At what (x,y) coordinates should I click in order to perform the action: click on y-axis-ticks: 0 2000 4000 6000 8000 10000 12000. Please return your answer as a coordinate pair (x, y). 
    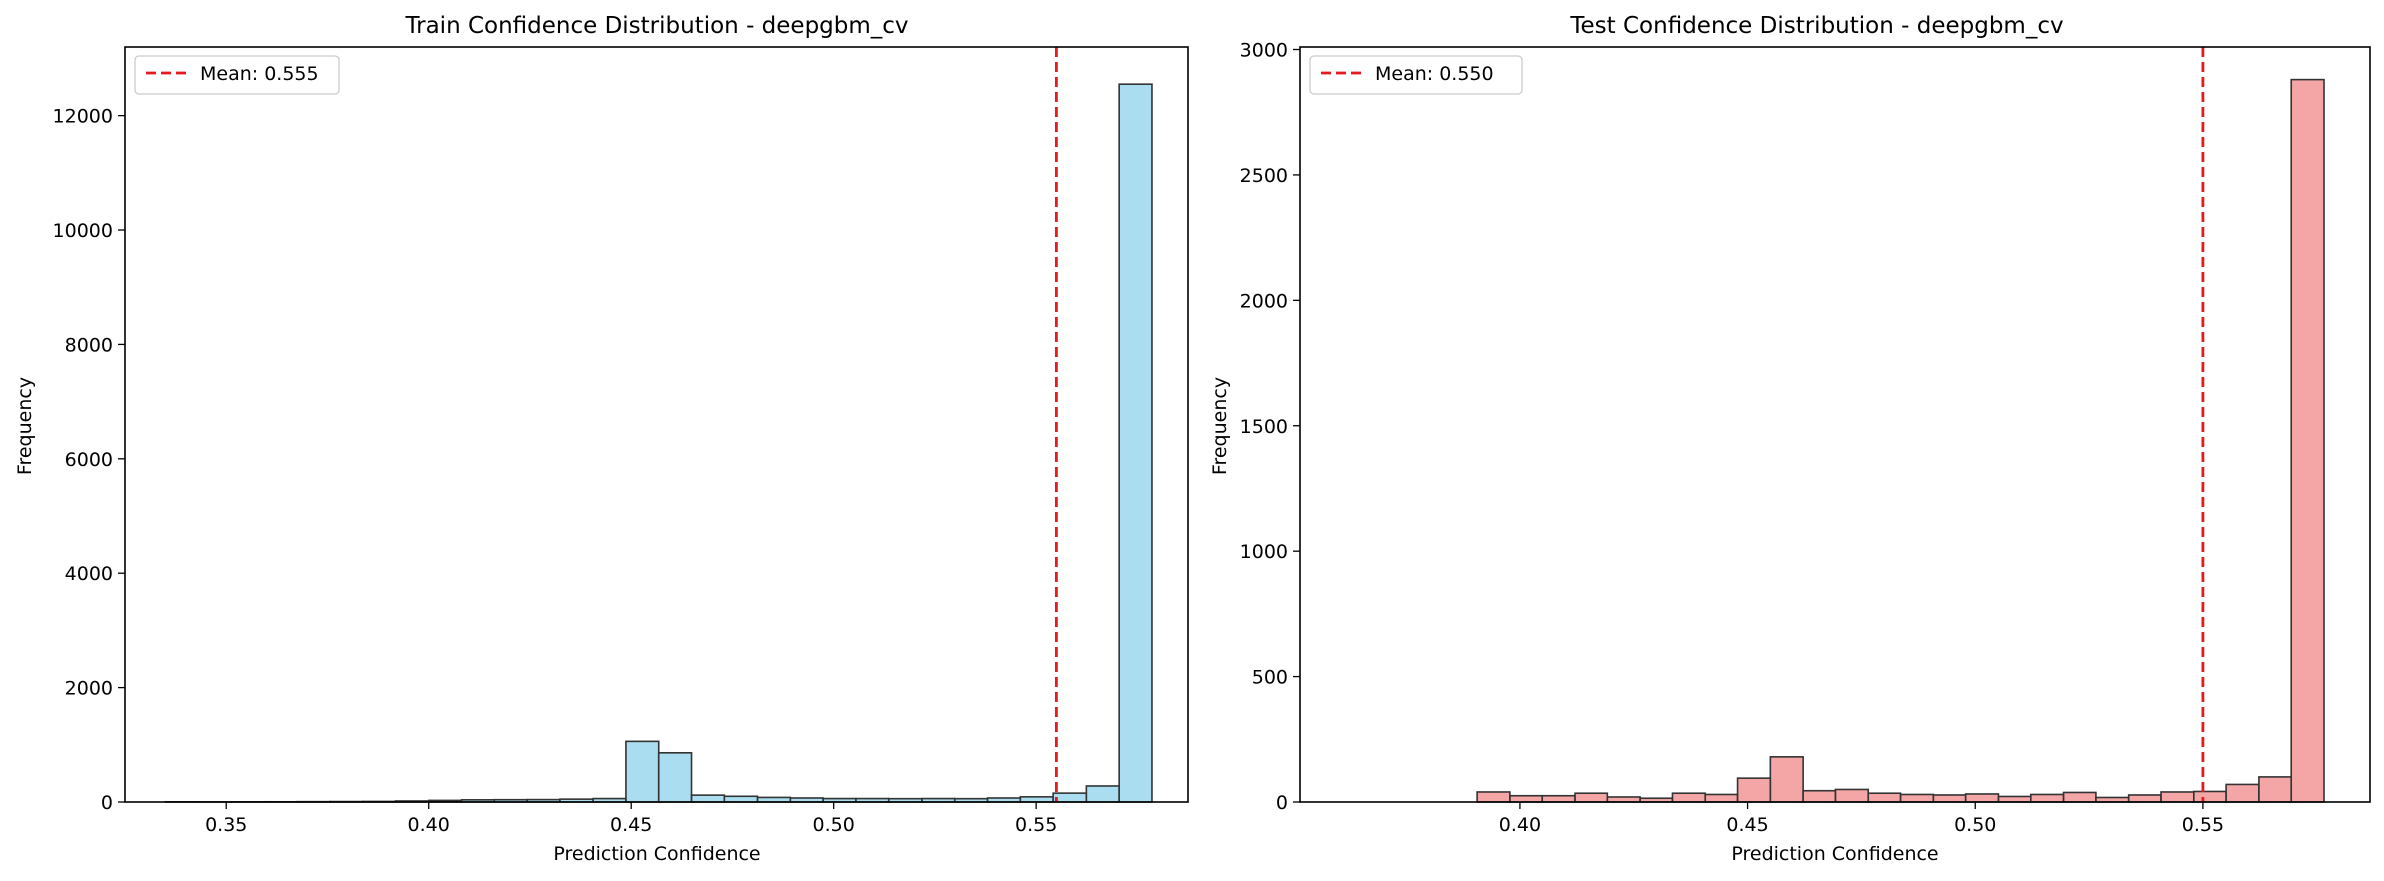
    Looking at the image, I should click on (89, 460).